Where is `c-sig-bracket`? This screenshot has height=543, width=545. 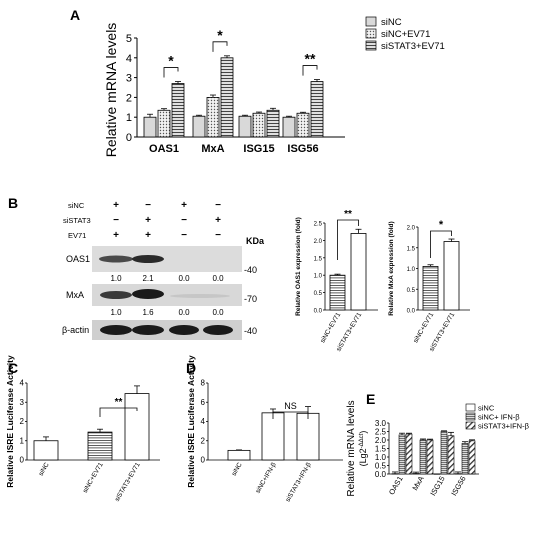
c-sig-bracket is located at coordinates (118, 412).